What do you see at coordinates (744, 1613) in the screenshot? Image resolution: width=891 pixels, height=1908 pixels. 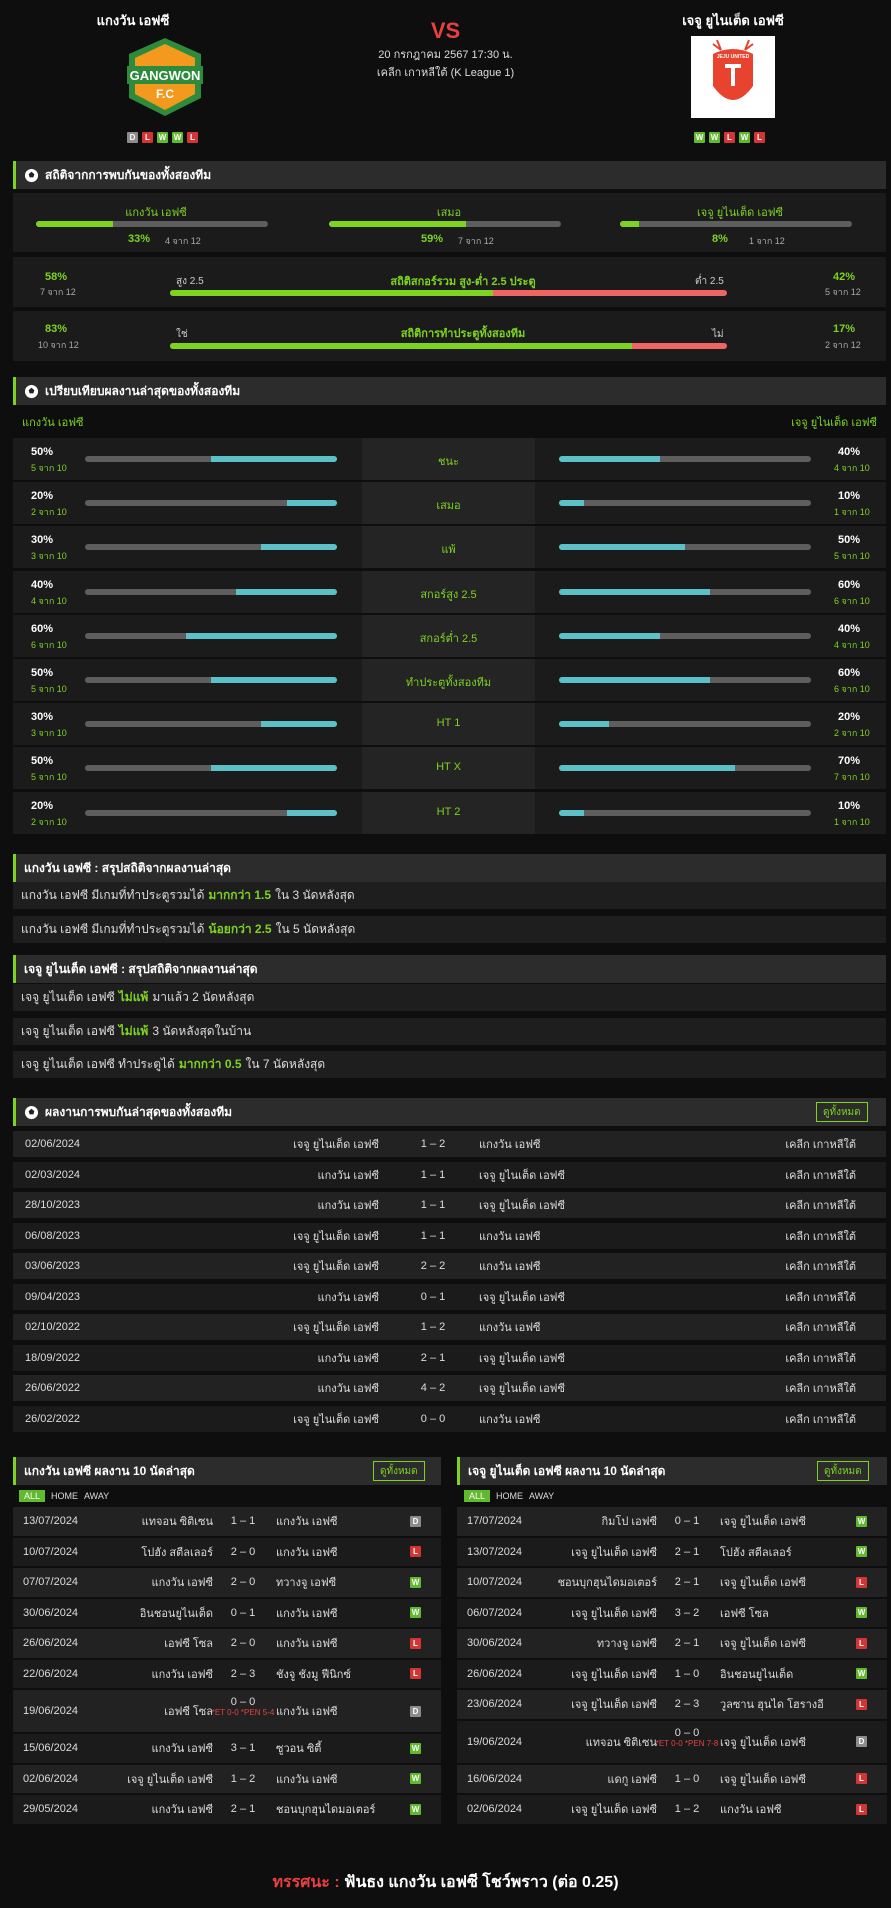 I see `match-away: เอฟซี โซล` at bounding box center [744, 1613].